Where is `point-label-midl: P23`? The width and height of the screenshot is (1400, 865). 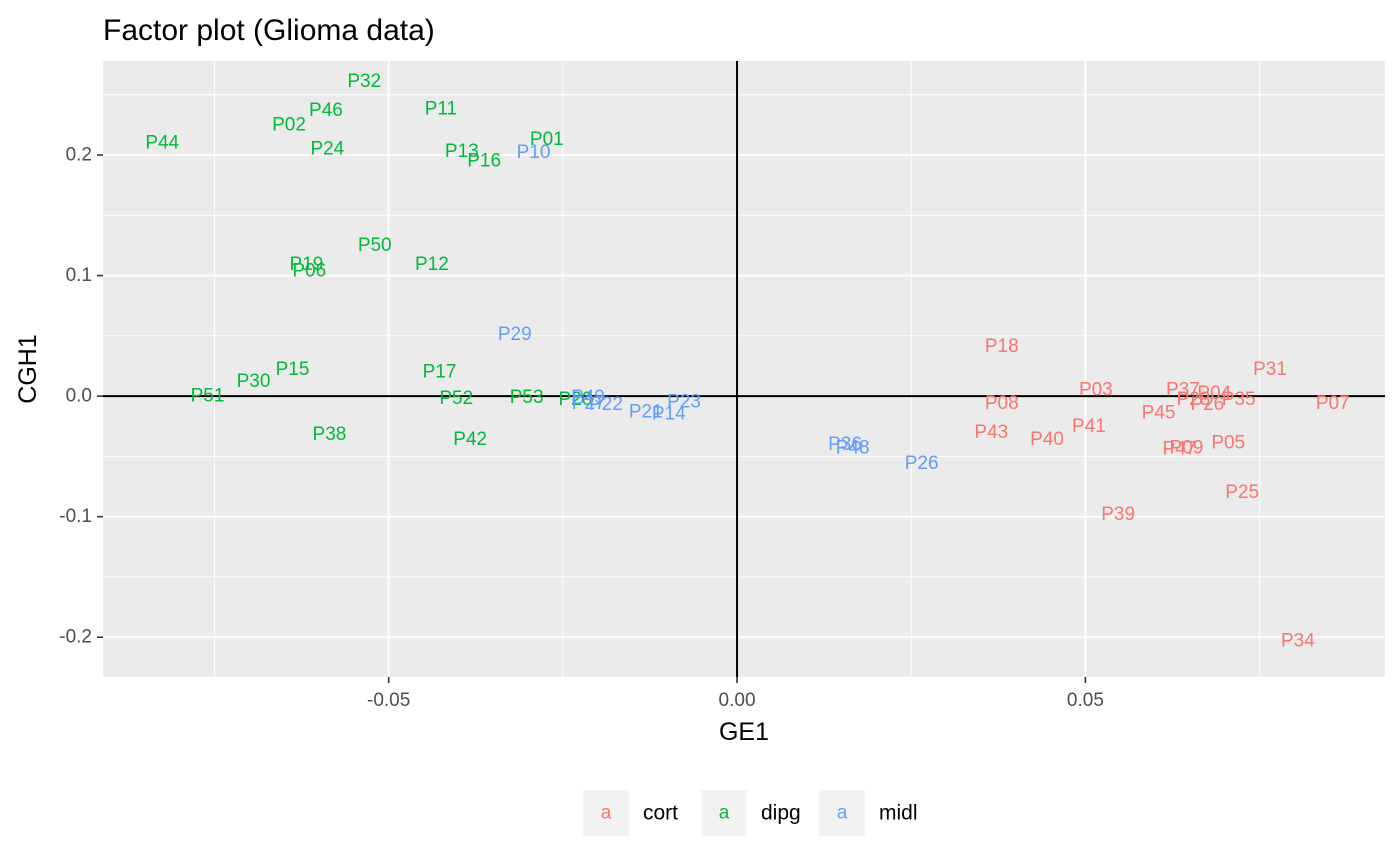 point-label-midl: P23 is located at coordinates (684, 402).